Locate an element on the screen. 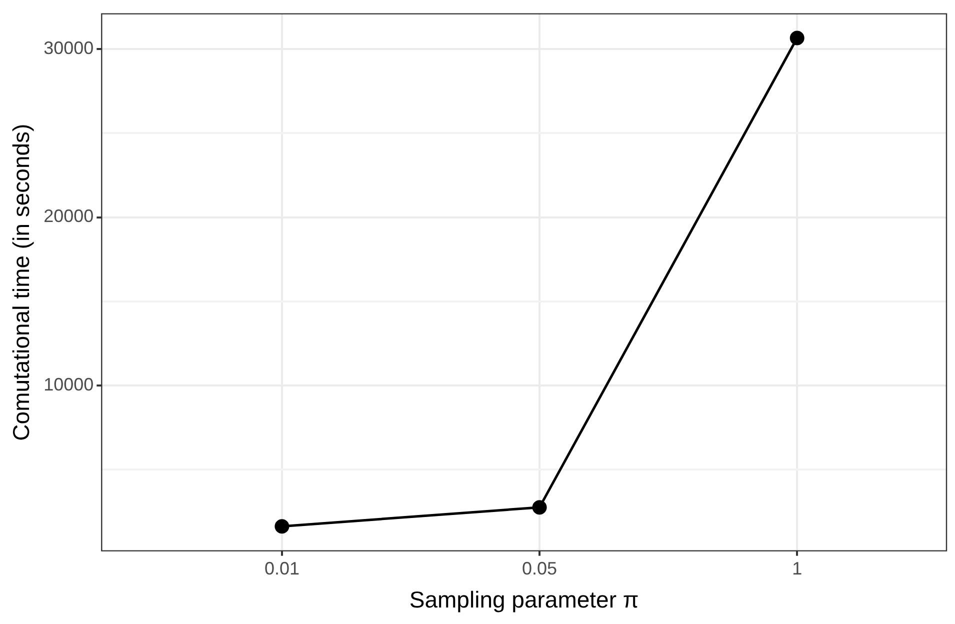 This screenshot has height=624, width=955. y-axis-title: Comutational time (in seconds) is located at coordinates (21, 282).